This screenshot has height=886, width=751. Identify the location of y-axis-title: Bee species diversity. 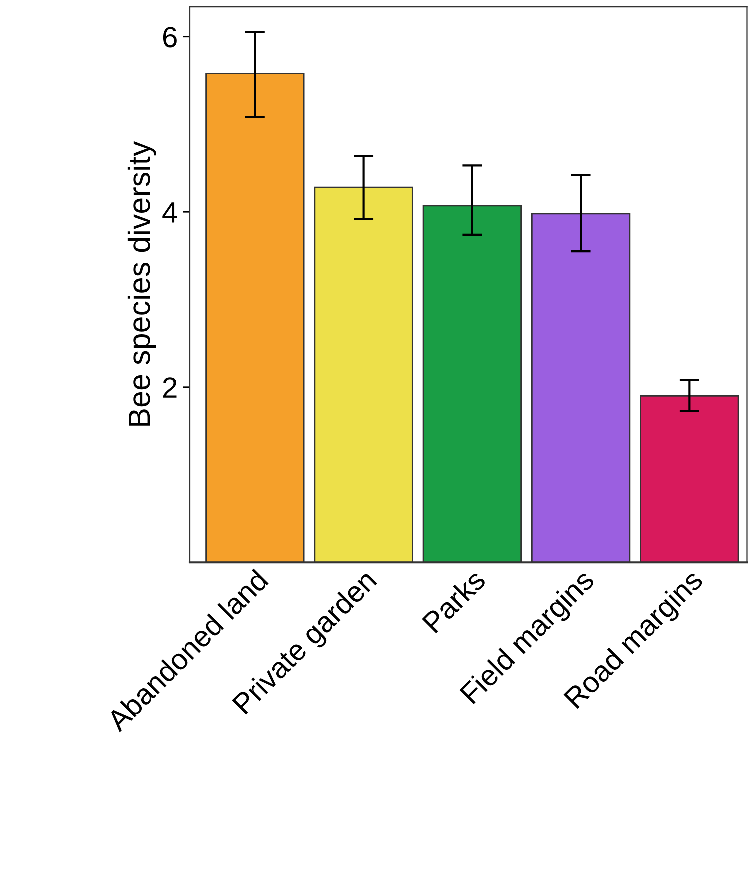
(142, 283).